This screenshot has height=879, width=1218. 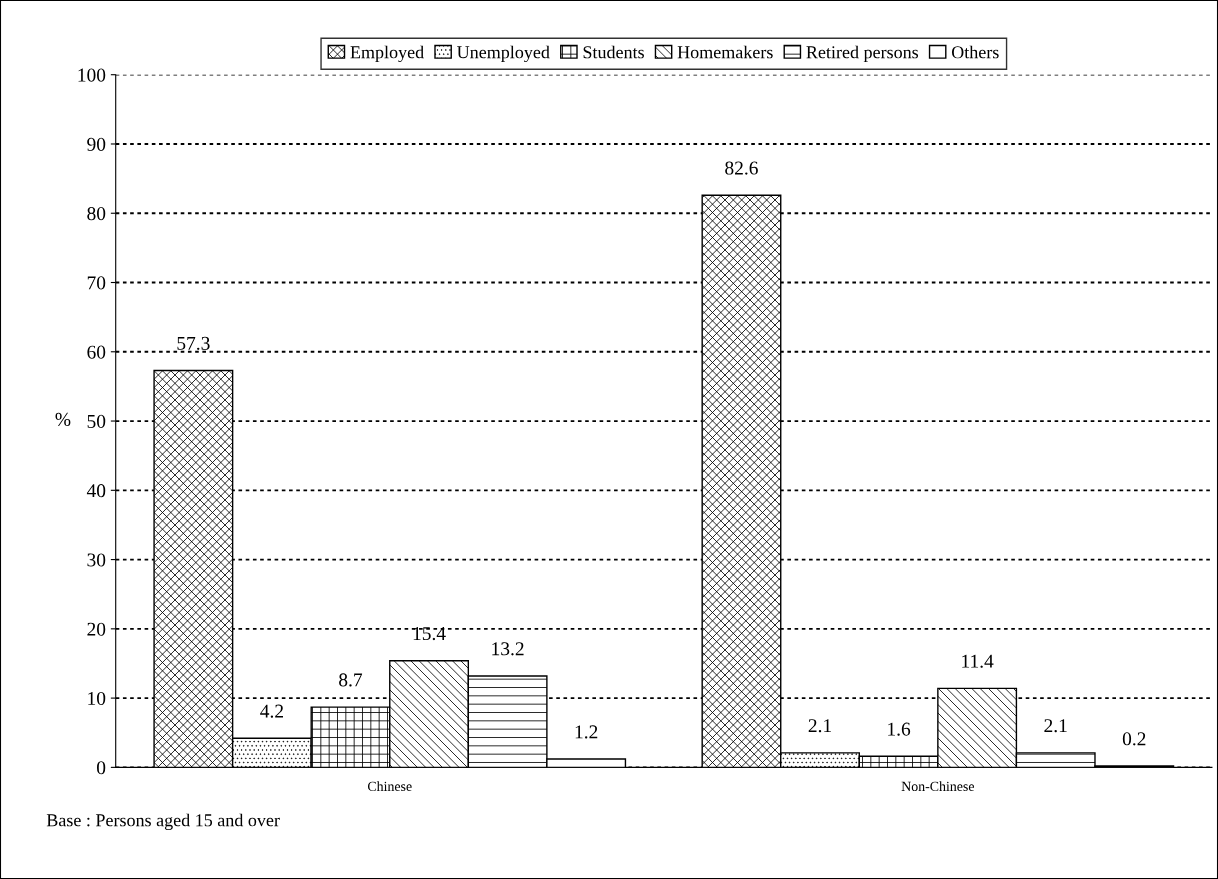 What do you see at coordinates (503, 54) in the screenshot?
I see `legend-label: Unemployed` at bounding box center [503, 54].